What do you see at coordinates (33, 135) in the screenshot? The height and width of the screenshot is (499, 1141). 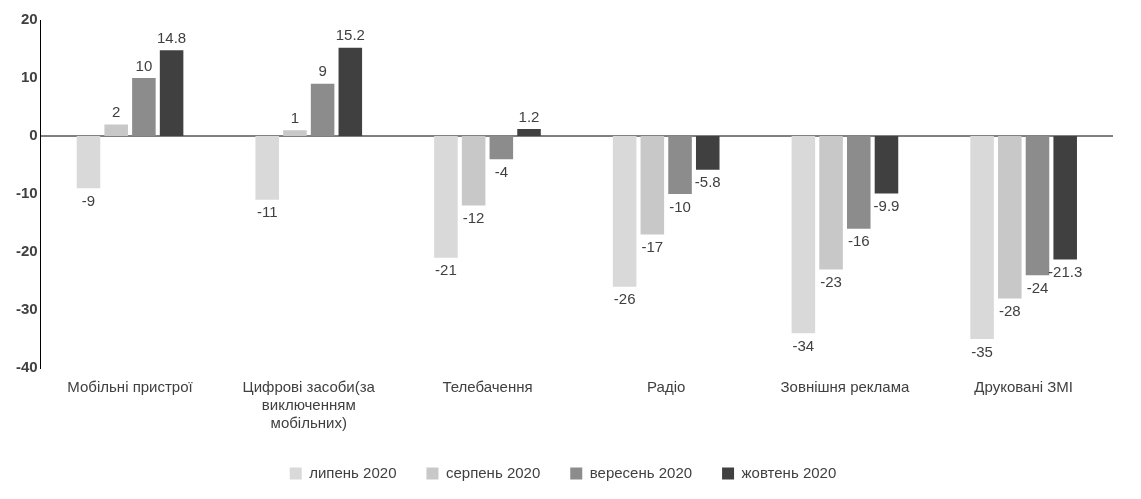 I see `y-tick-label: 0` at bounding box center [33, 135].